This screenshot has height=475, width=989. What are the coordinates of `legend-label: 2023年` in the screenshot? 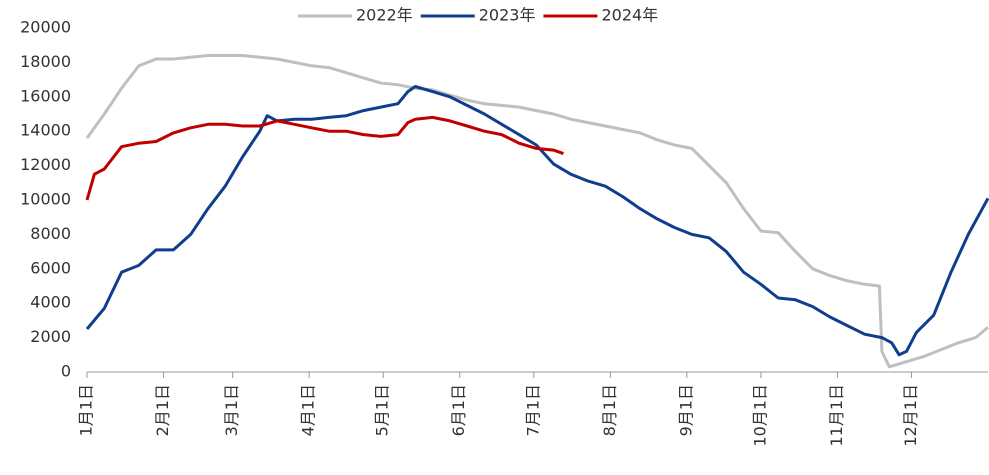 It's located at (507, 15).